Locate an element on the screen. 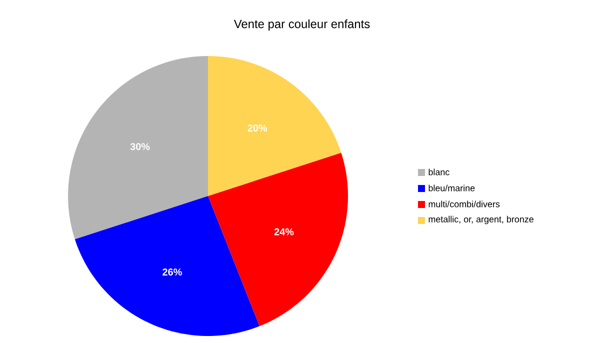  chart-title: Vente par couleur enfants is located at coordinates (302, 25).